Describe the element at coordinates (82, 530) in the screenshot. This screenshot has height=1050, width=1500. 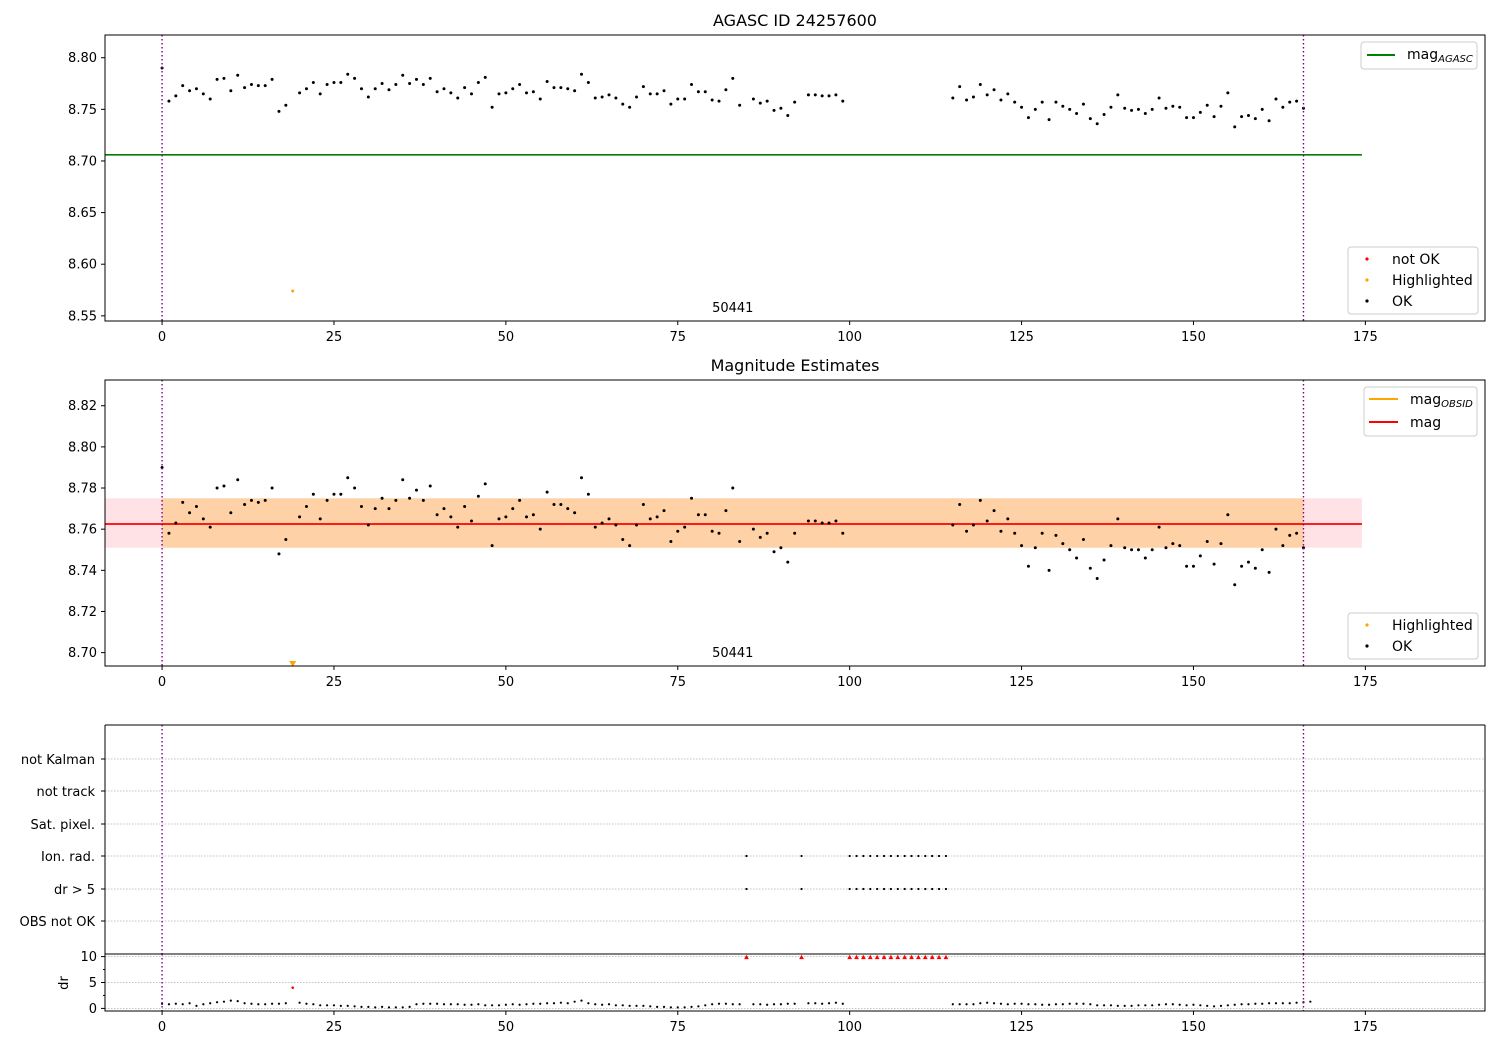
I see `y-tick-label: 8.76` at that location.